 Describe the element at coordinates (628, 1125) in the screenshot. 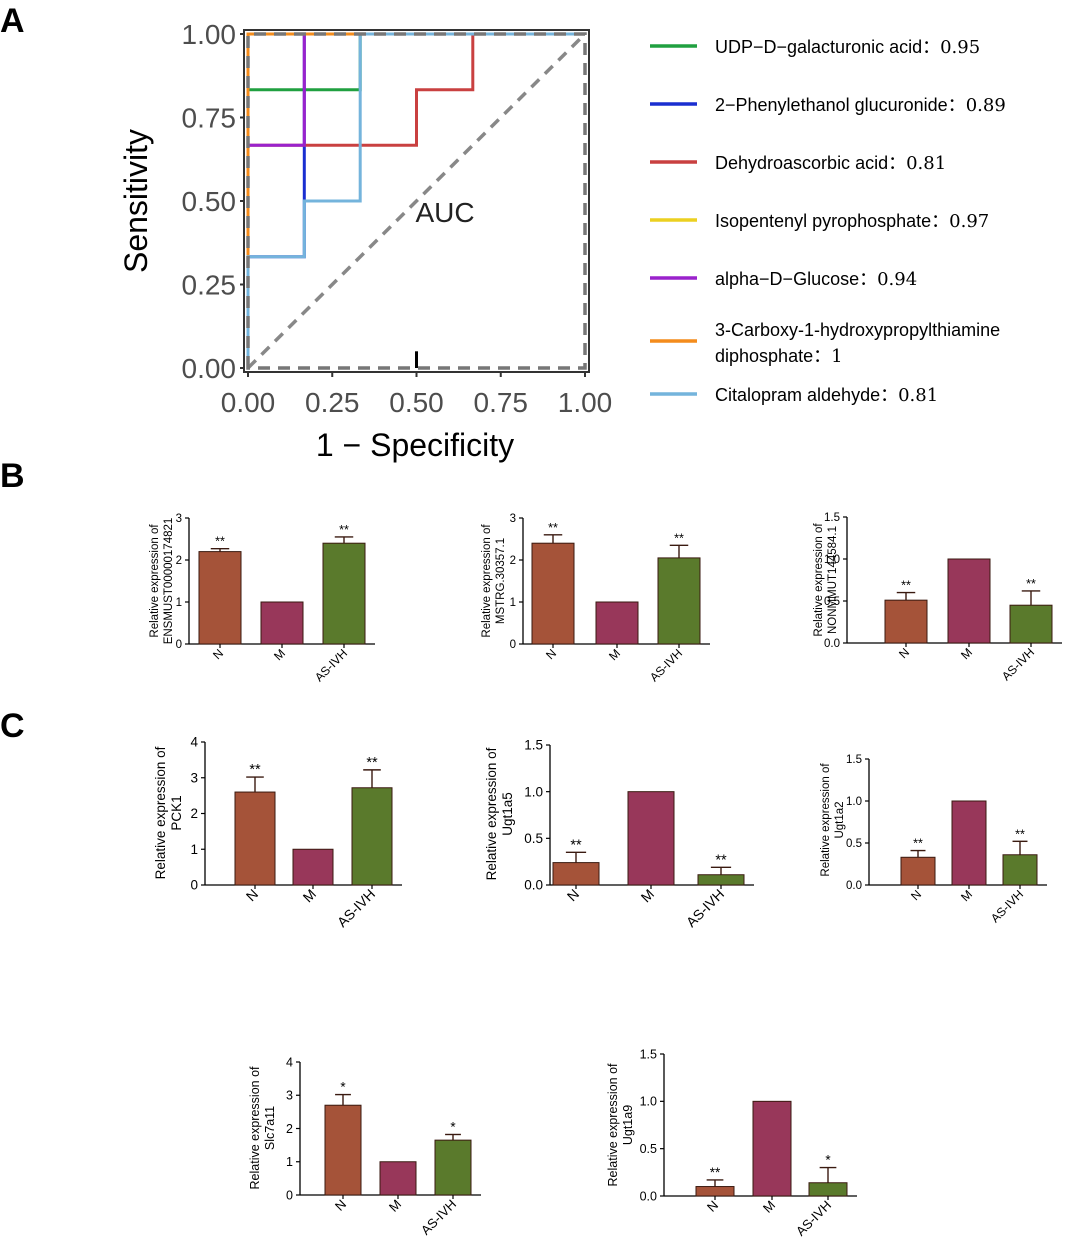

I see `y-axis-title-line: Ugt1a9` at that location.